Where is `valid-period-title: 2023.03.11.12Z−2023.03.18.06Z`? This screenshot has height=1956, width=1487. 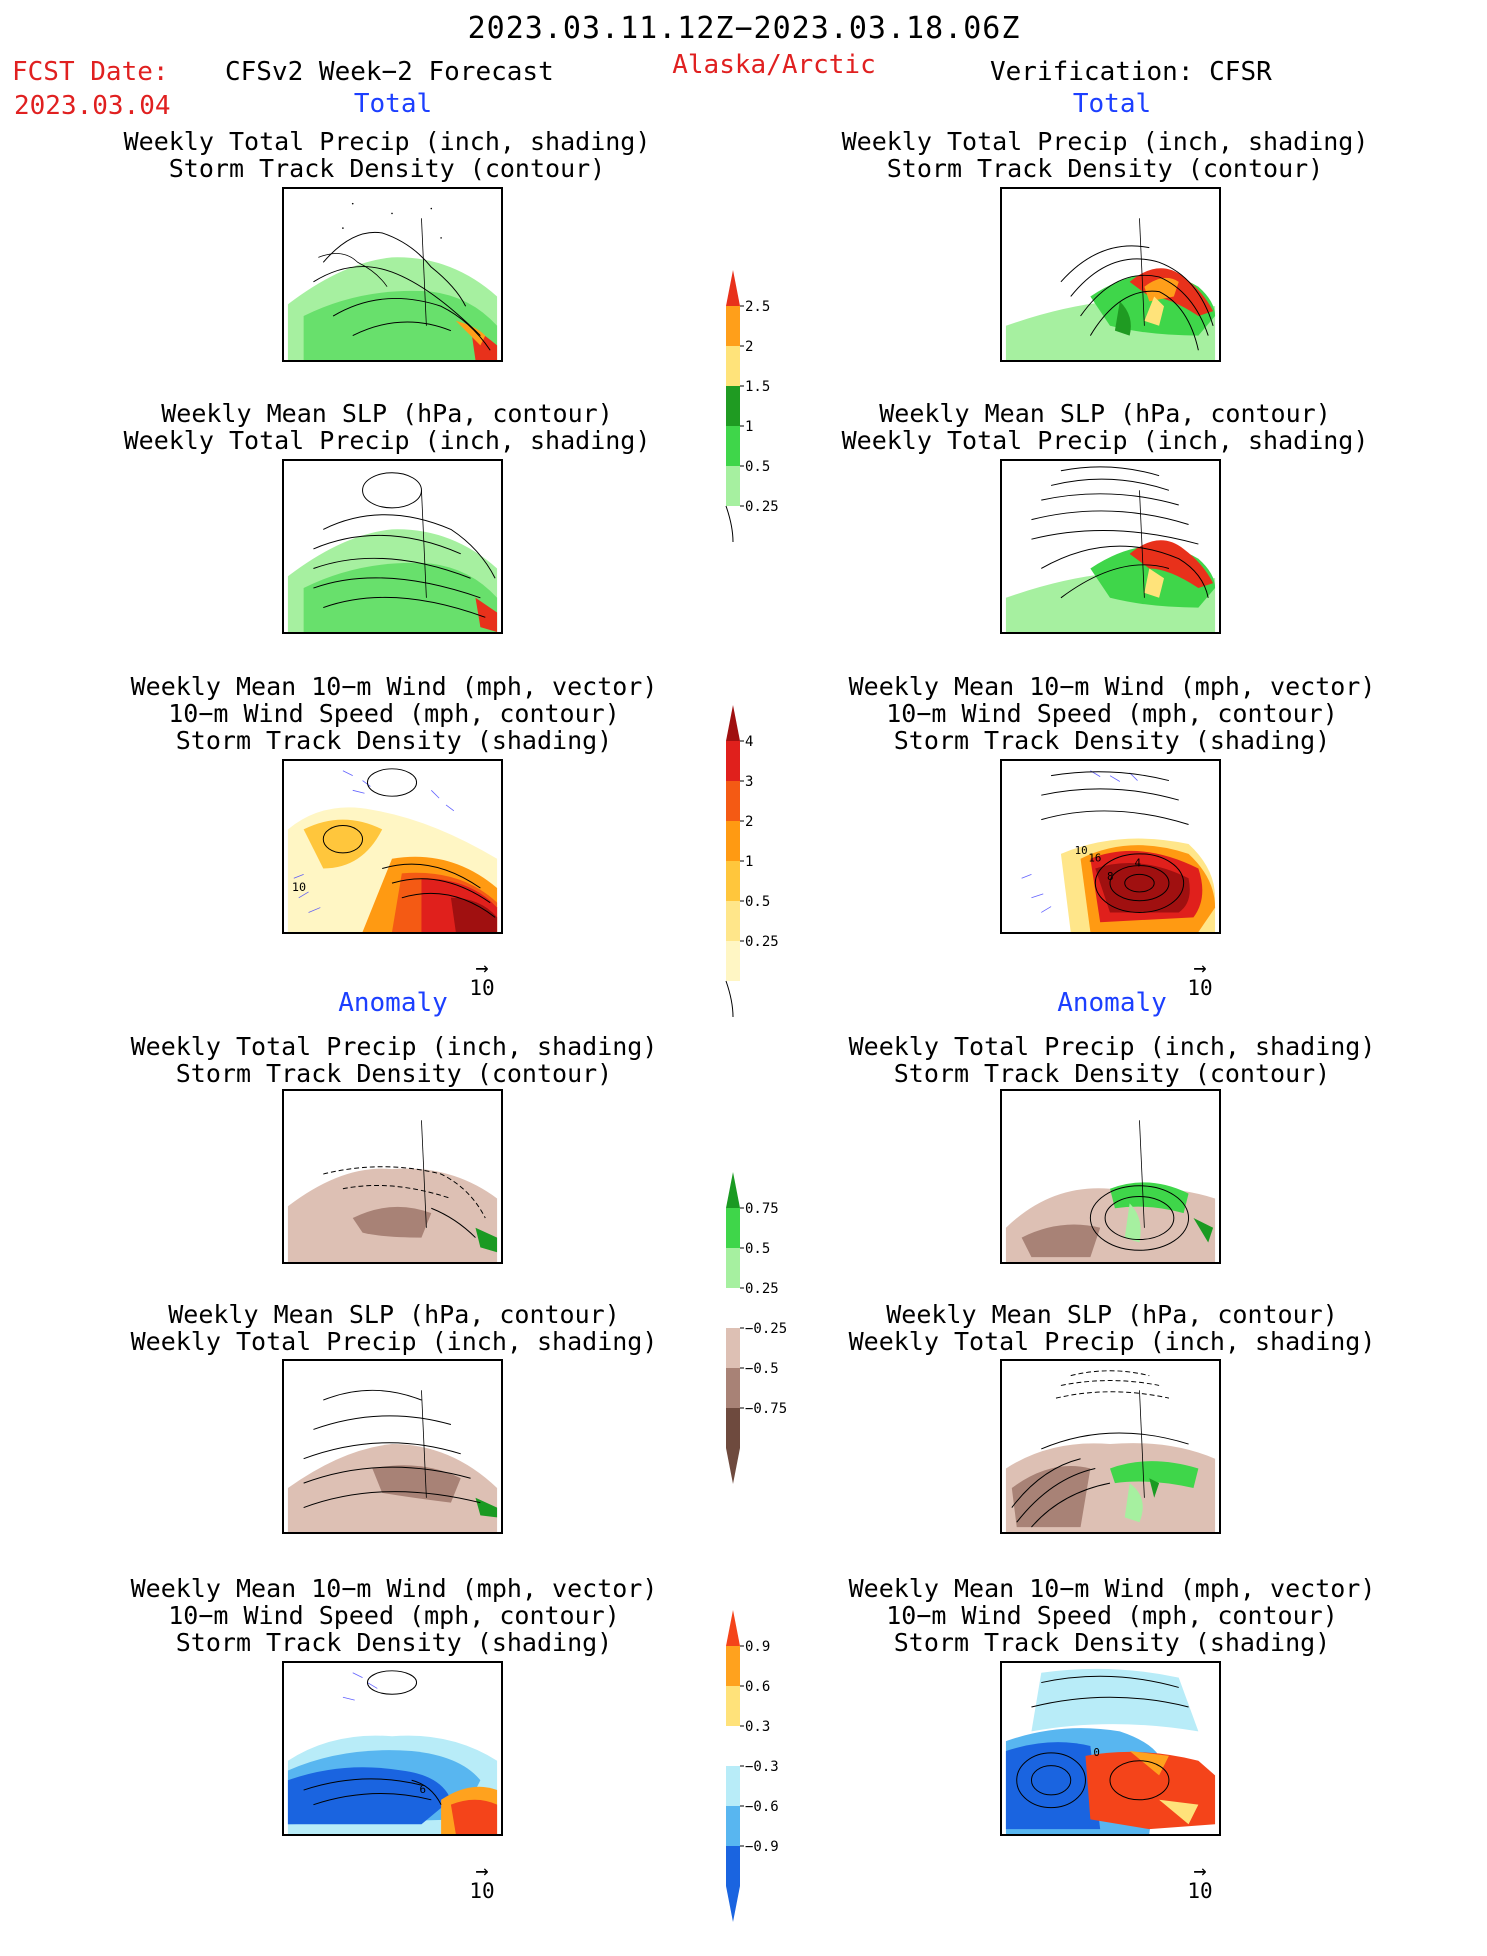 valid-period-title: 2023.03.11.12Z−2023.03.18.06Z is located at coordinates (744, 28).